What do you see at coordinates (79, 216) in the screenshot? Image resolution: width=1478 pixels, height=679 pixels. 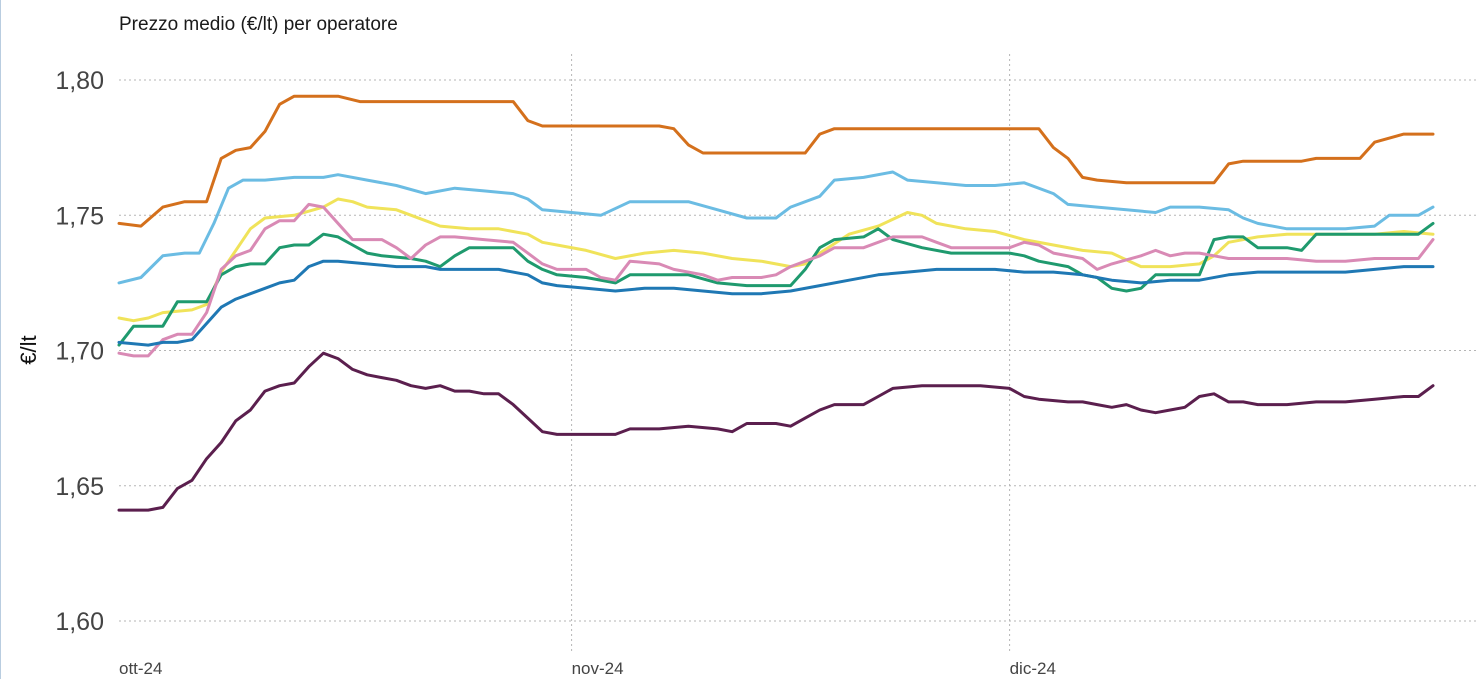 I see `y-tick-label: 1,75` at bounding box center [79, 216].